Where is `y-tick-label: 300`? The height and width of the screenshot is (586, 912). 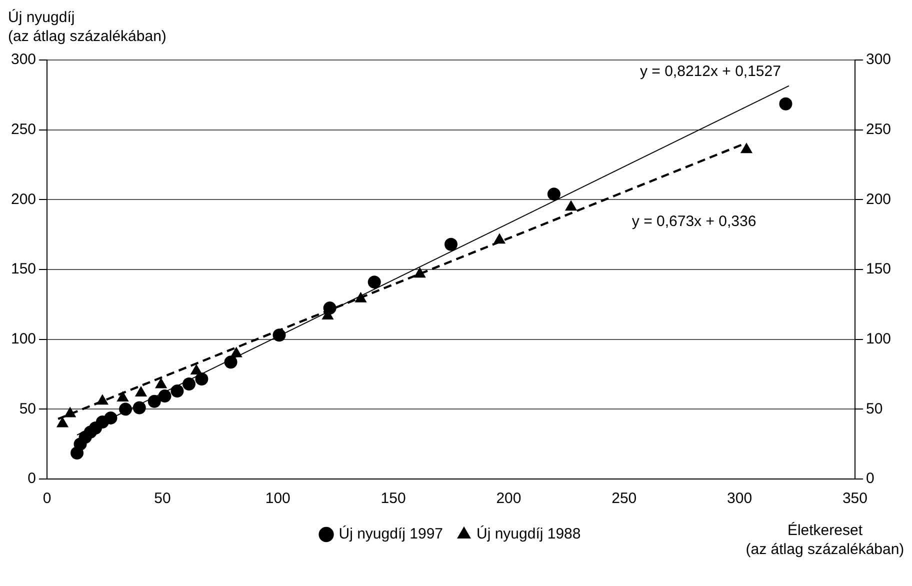 y-tick-label: 300 is located at coordinates (23, 59).